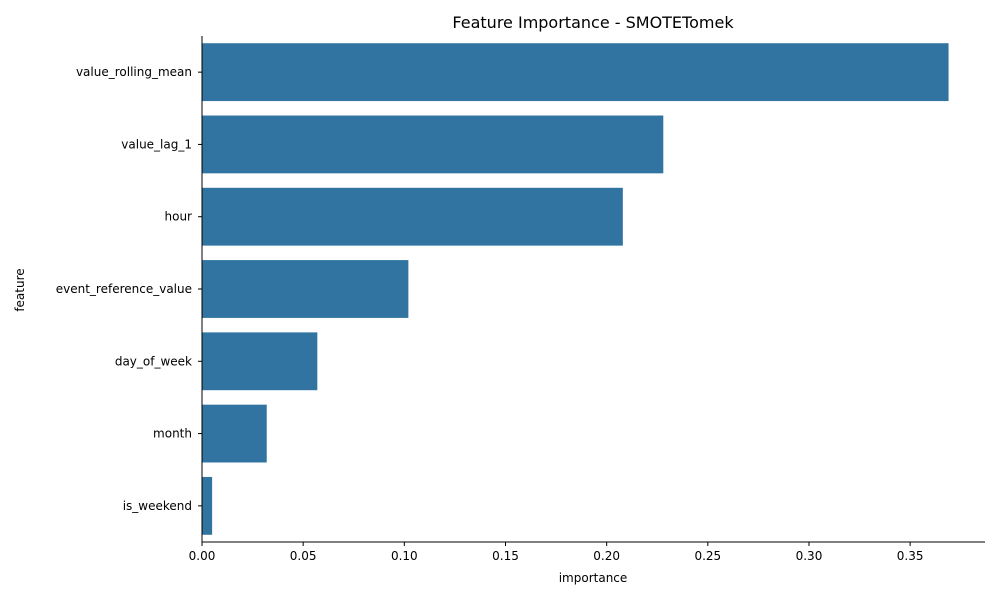 Image resolution: width=1000 pixels, height=600 pixels. What do you see at coordinates (593, 22) in the screenshot?
I see `chart-title: Feature Importance - SMOTETomek` at bounding box center [593, 22].